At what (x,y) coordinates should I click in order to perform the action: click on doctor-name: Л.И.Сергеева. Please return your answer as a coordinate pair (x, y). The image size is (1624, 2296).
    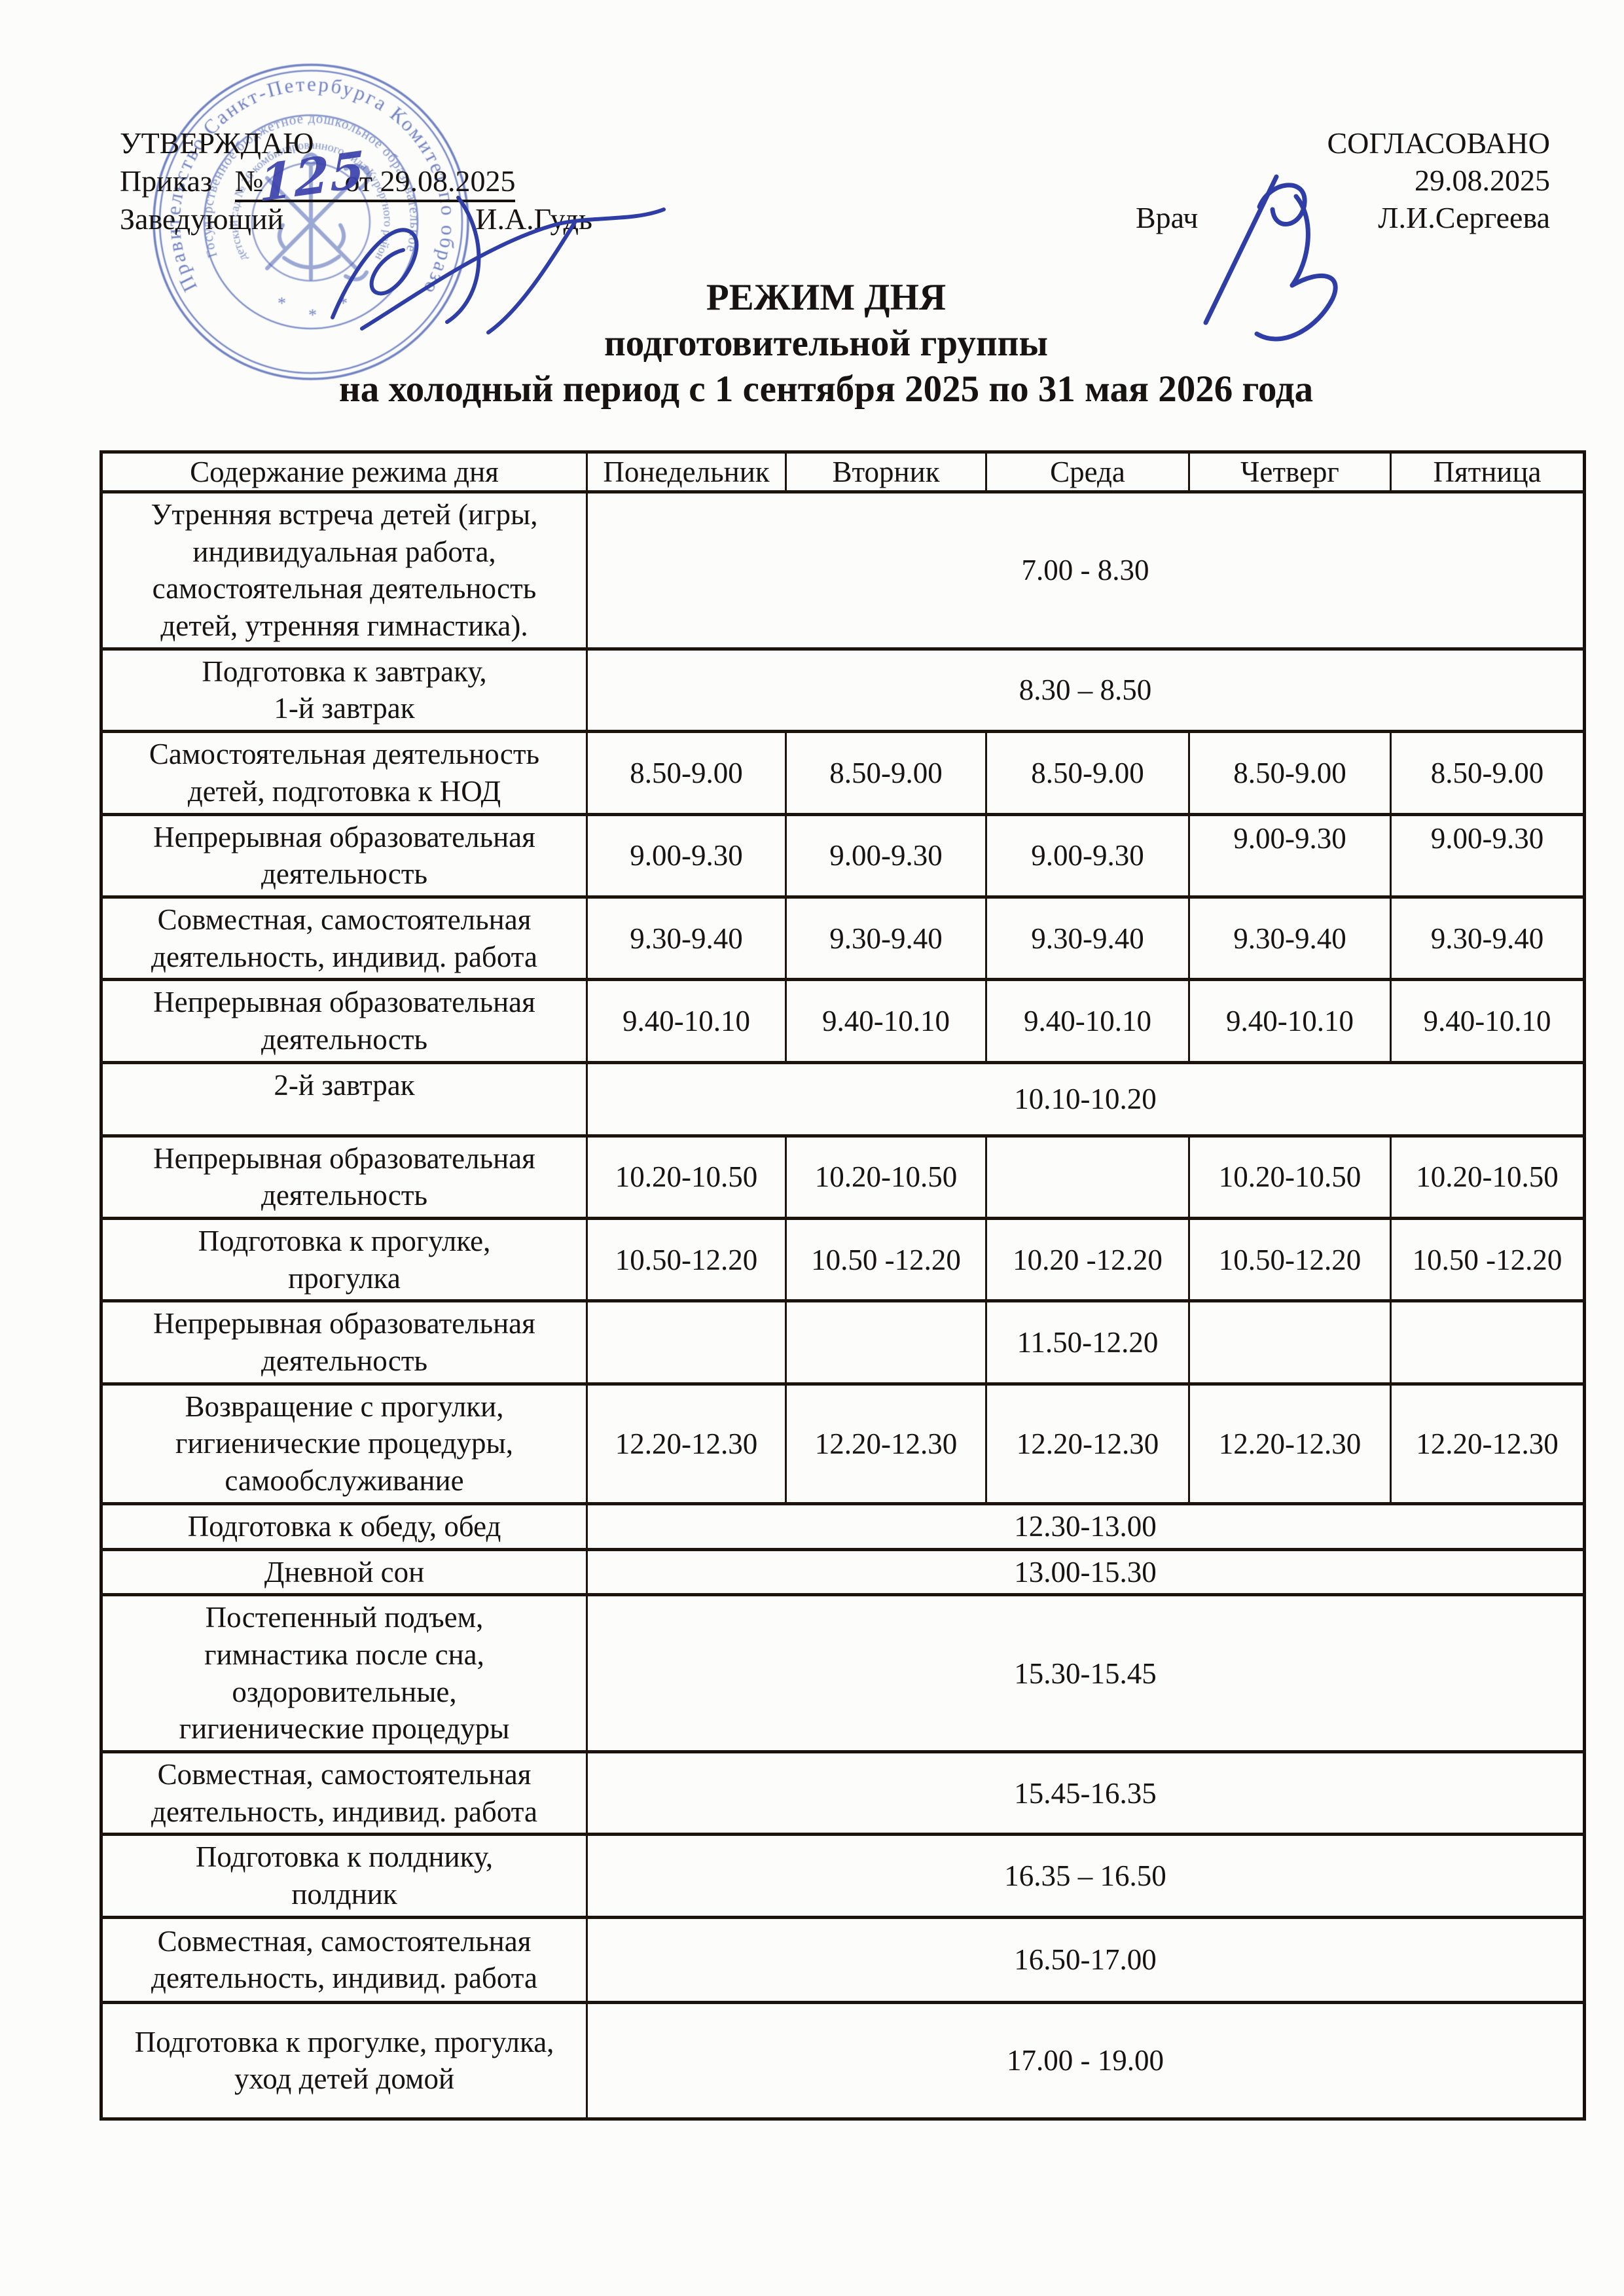
    Looking at the image, I should click on (1464, 218).